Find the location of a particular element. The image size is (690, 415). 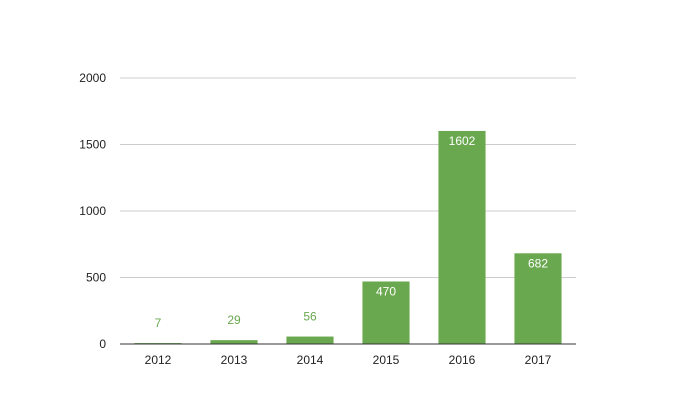

data-label-2015: 470 is located at coordinates (386, 291).